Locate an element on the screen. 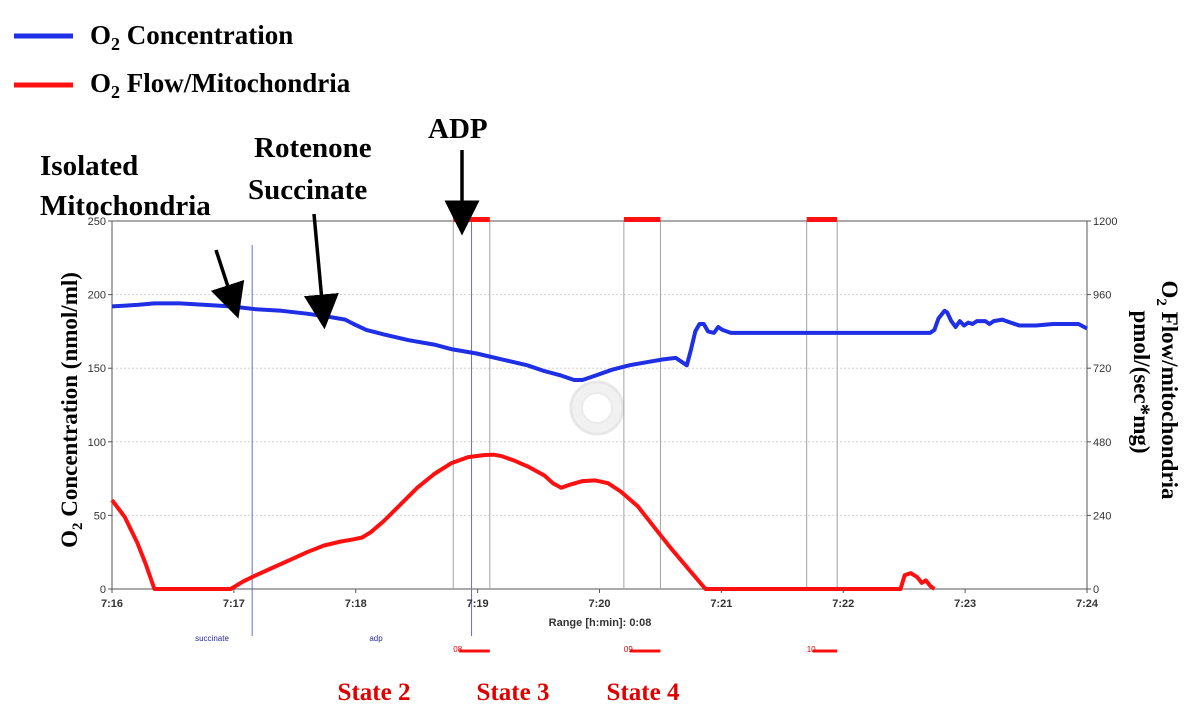  logo-watermark is located at coordinates (597, 408).